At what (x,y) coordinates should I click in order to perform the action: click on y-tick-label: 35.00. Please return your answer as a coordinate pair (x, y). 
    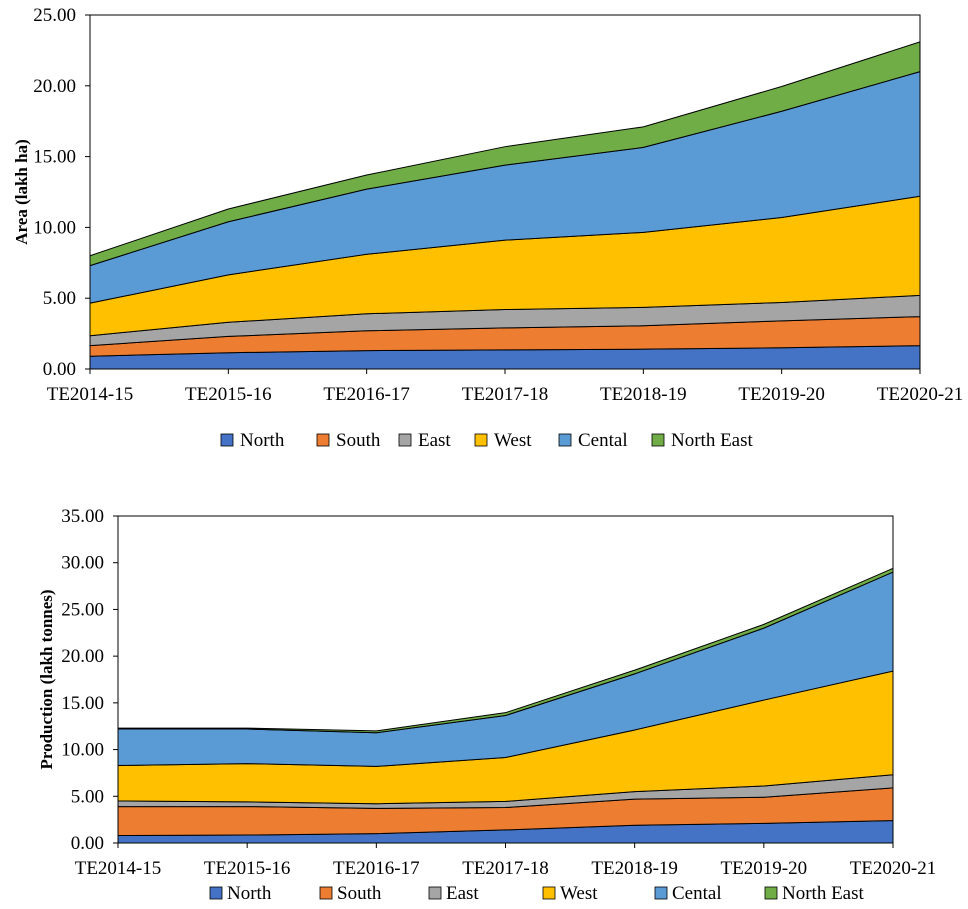
    Looking at the image, I should click on (82, 516).